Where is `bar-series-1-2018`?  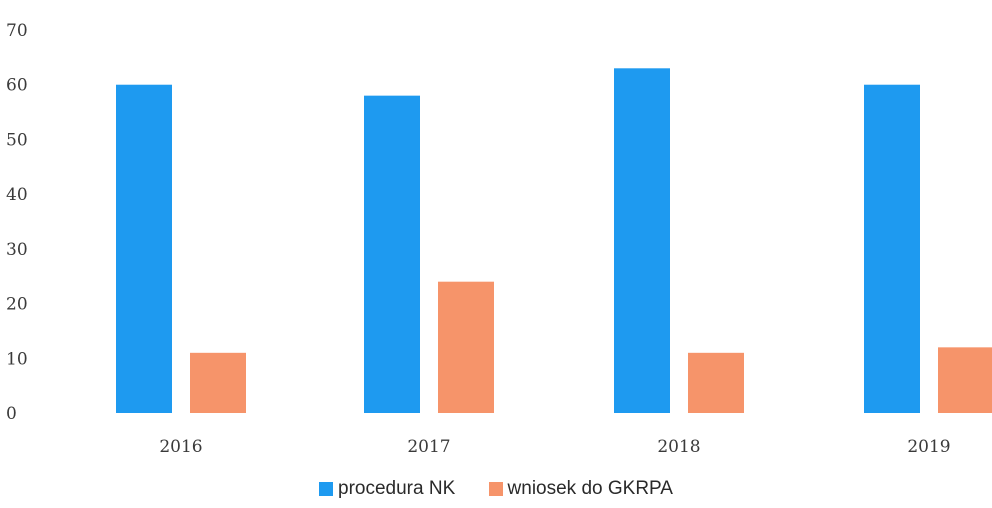
bar-series-1-2018 is located at coordinates (716, 382).